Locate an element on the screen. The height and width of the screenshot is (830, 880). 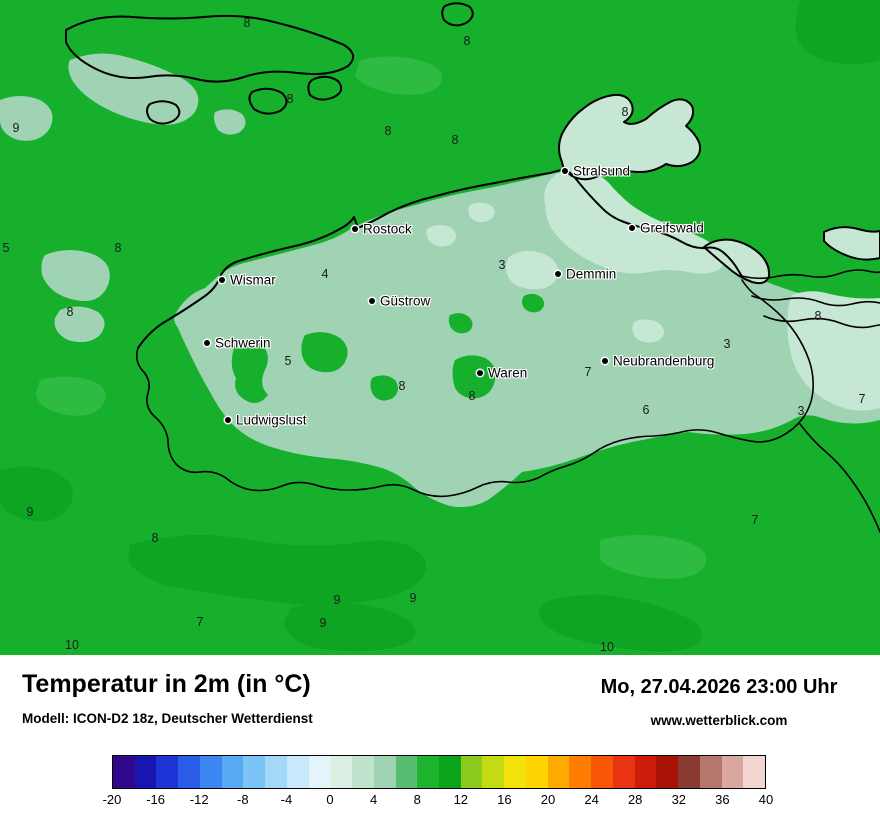
colorbar-tick-label: -12 is located at coordinates (199, 799).